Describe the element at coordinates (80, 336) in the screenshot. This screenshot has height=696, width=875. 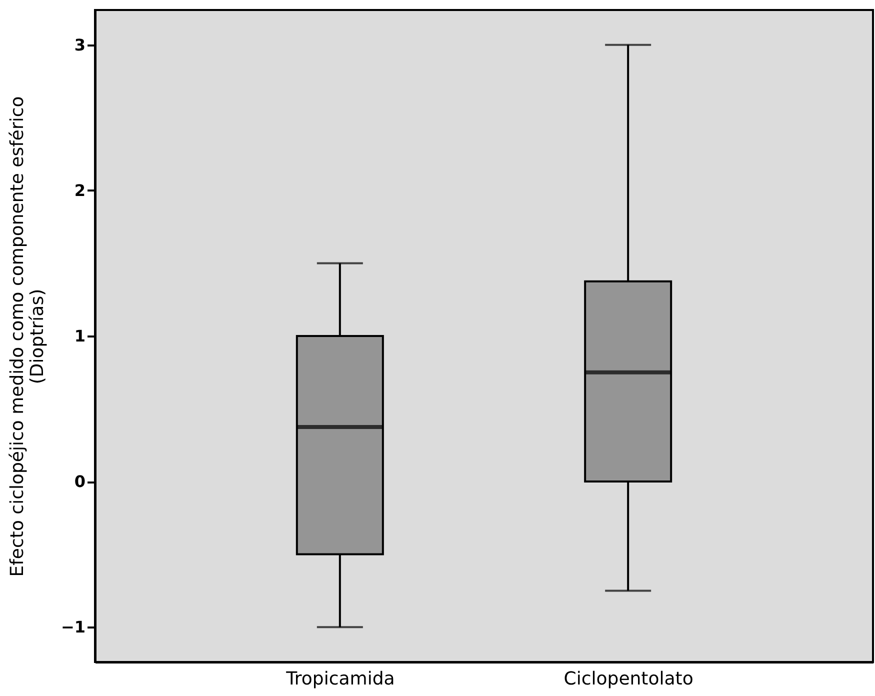
I see `y-tick-label: 1` at that location.